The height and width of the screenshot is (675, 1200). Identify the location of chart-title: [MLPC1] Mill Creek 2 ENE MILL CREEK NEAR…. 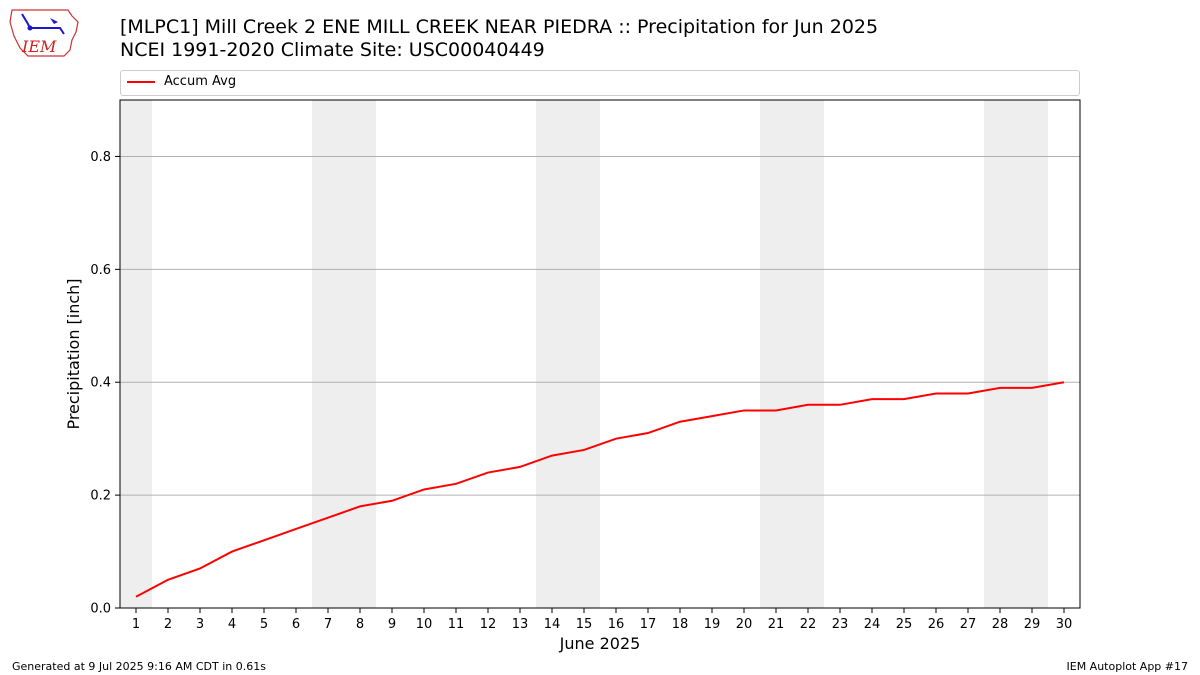
(499, 39).